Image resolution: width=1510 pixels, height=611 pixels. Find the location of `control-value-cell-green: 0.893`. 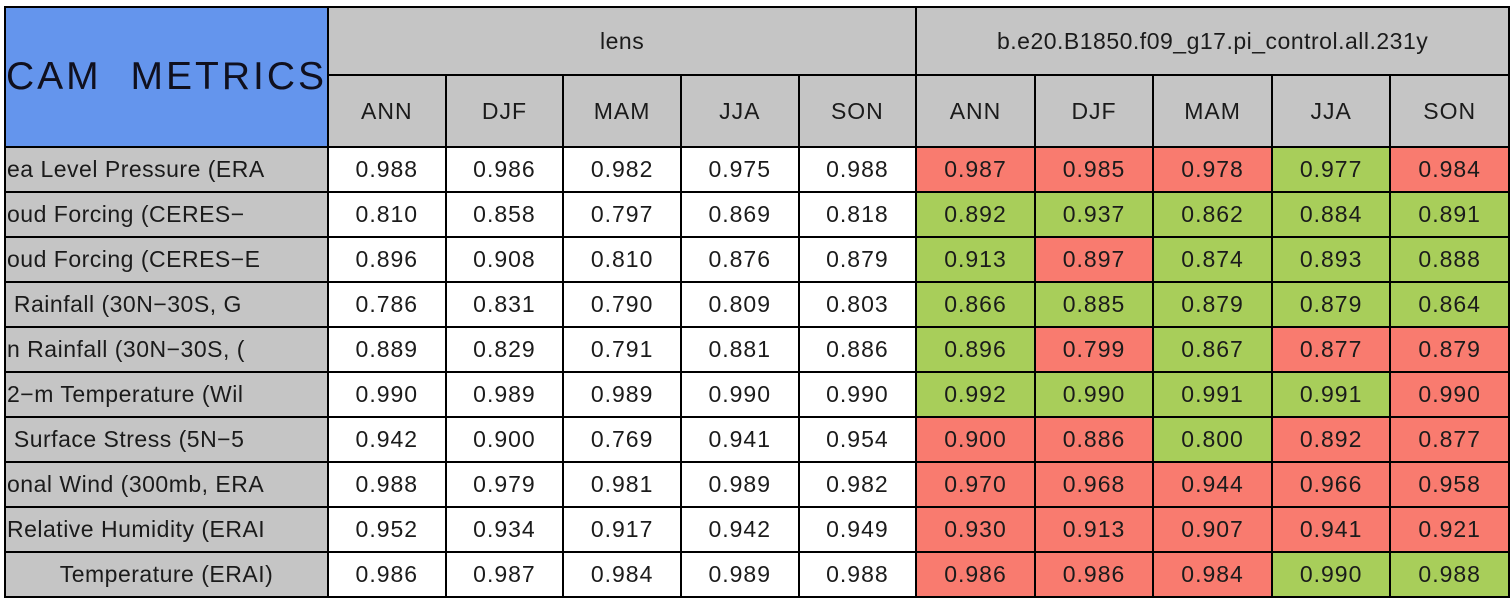

control-value-cell-green: 0.893 is located at coordinates (1331, 259).